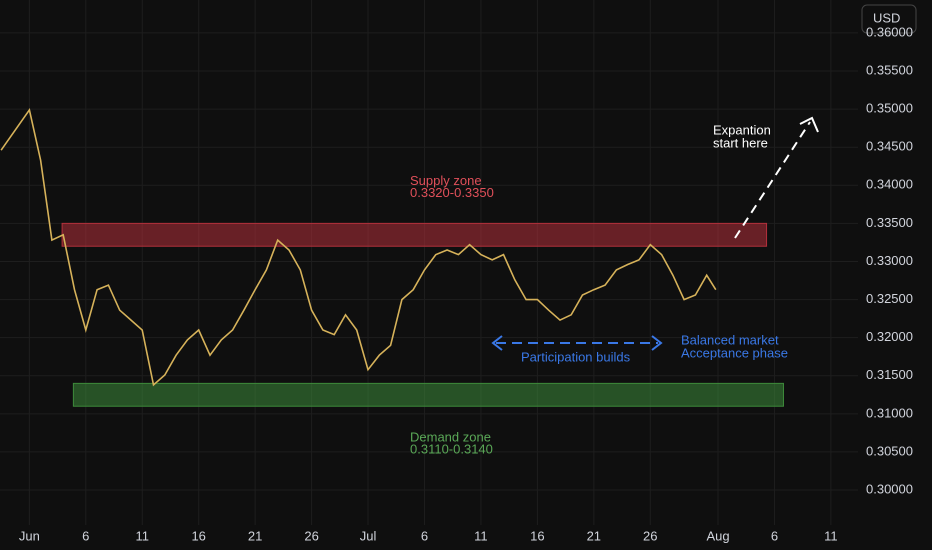 The image size is (932, 550). Describe the element at coordinates (889, 31) in the screenshot. I see `y-tick-label: 0.36000` at that location.